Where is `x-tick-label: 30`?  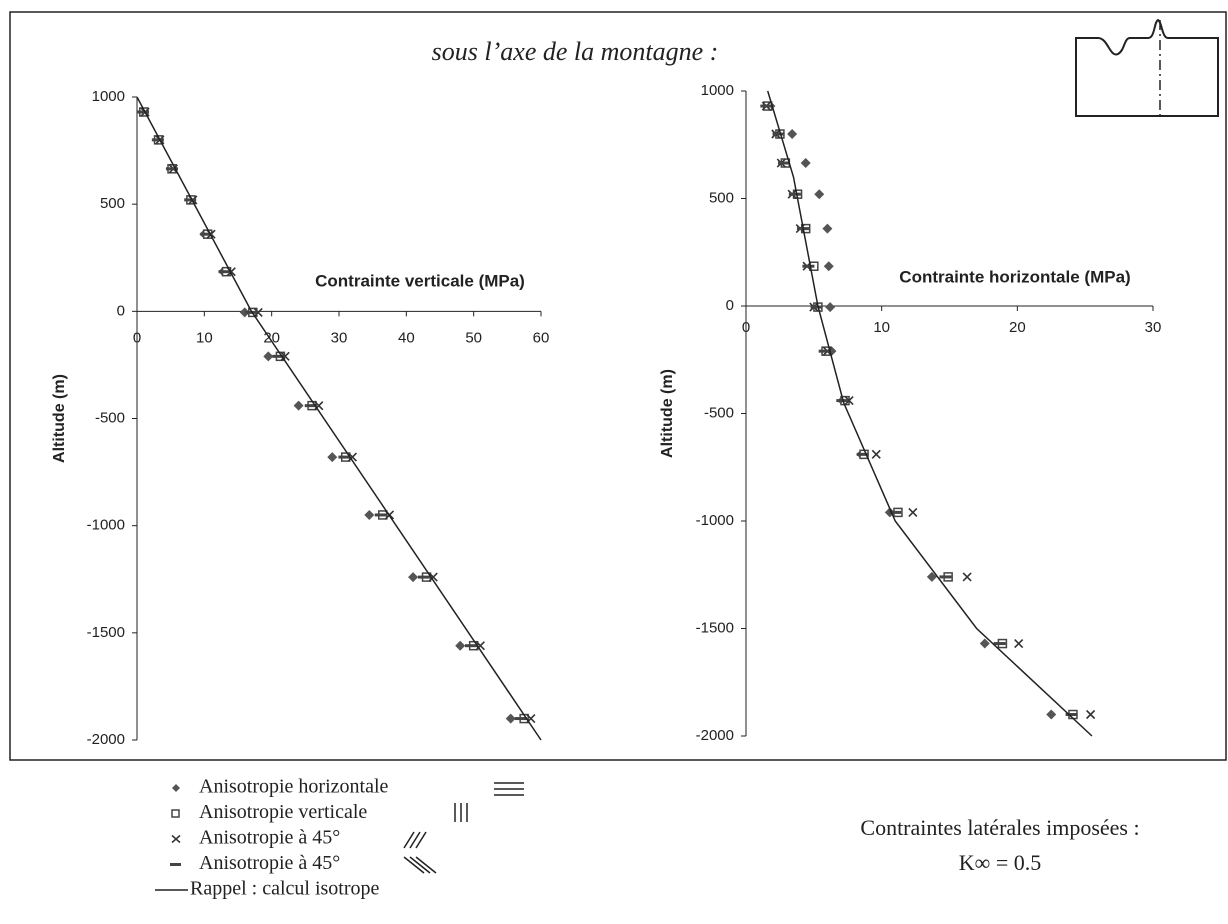 x-tick-label: 30 is located at coordinates (339, 337).